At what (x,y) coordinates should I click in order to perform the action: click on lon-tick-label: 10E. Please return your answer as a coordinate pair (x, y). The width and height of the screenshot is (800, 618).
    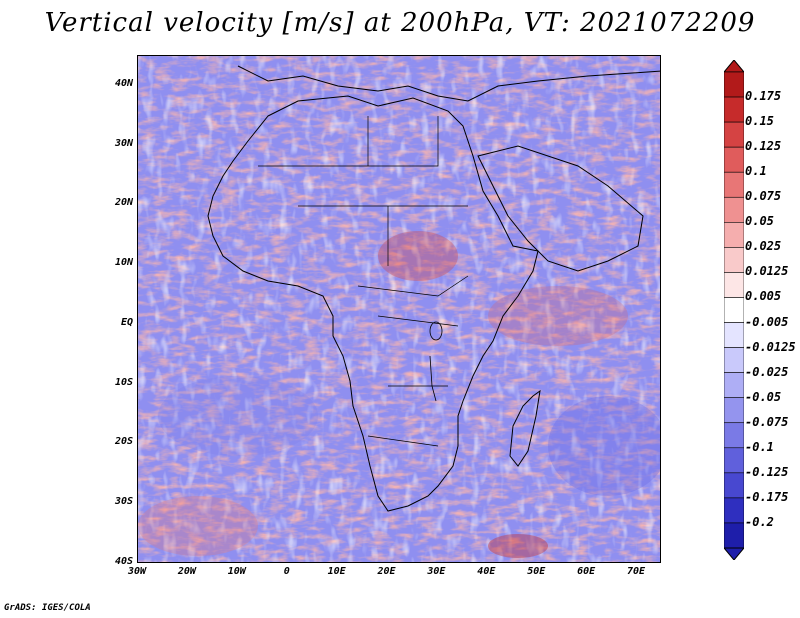
    Looking at the image, I should click on (336, 571).